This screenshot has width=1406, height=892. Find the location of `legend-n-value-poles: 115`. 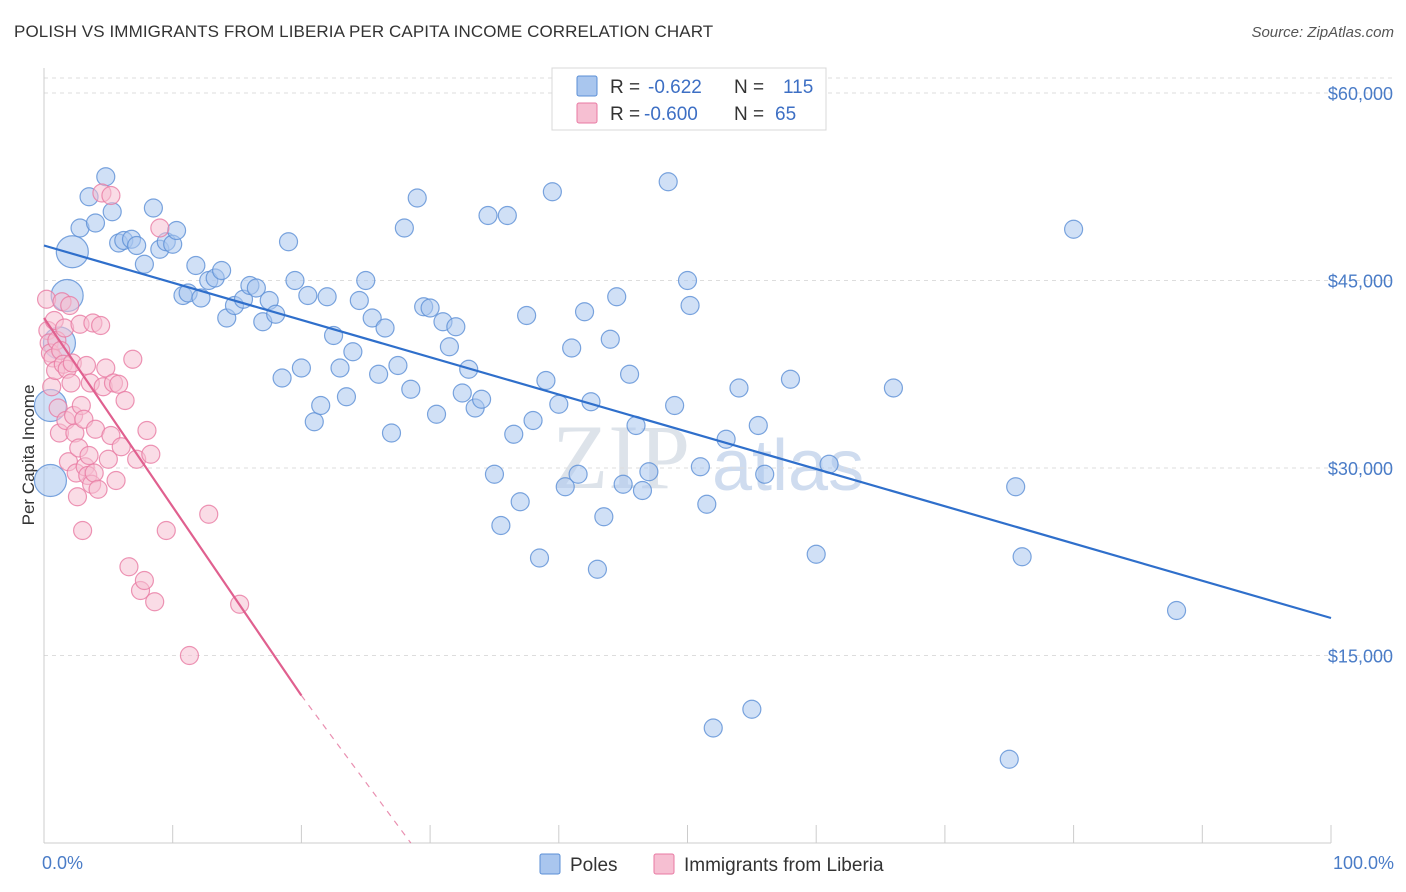

legend-n-value-poles: 115 is located at coordinates (798, 87).